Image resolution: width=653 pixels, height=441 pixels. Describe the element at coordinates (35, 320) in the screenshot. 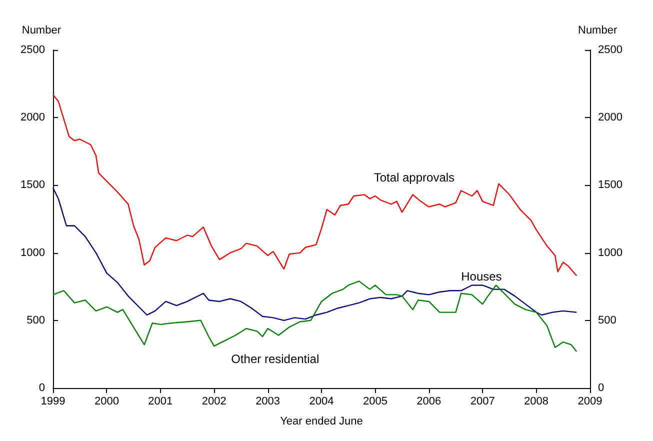

I see `y-tick-label: 500` at that location.